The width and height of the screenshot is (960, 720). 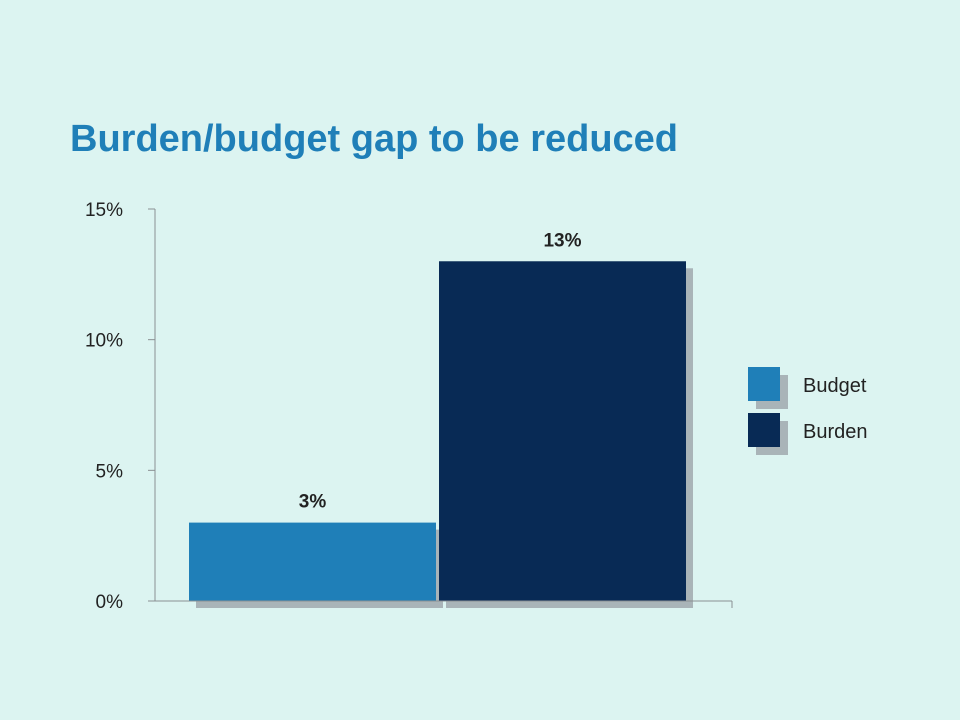 I want to click on legend-swatch-budget, so click(x=764, y=384).